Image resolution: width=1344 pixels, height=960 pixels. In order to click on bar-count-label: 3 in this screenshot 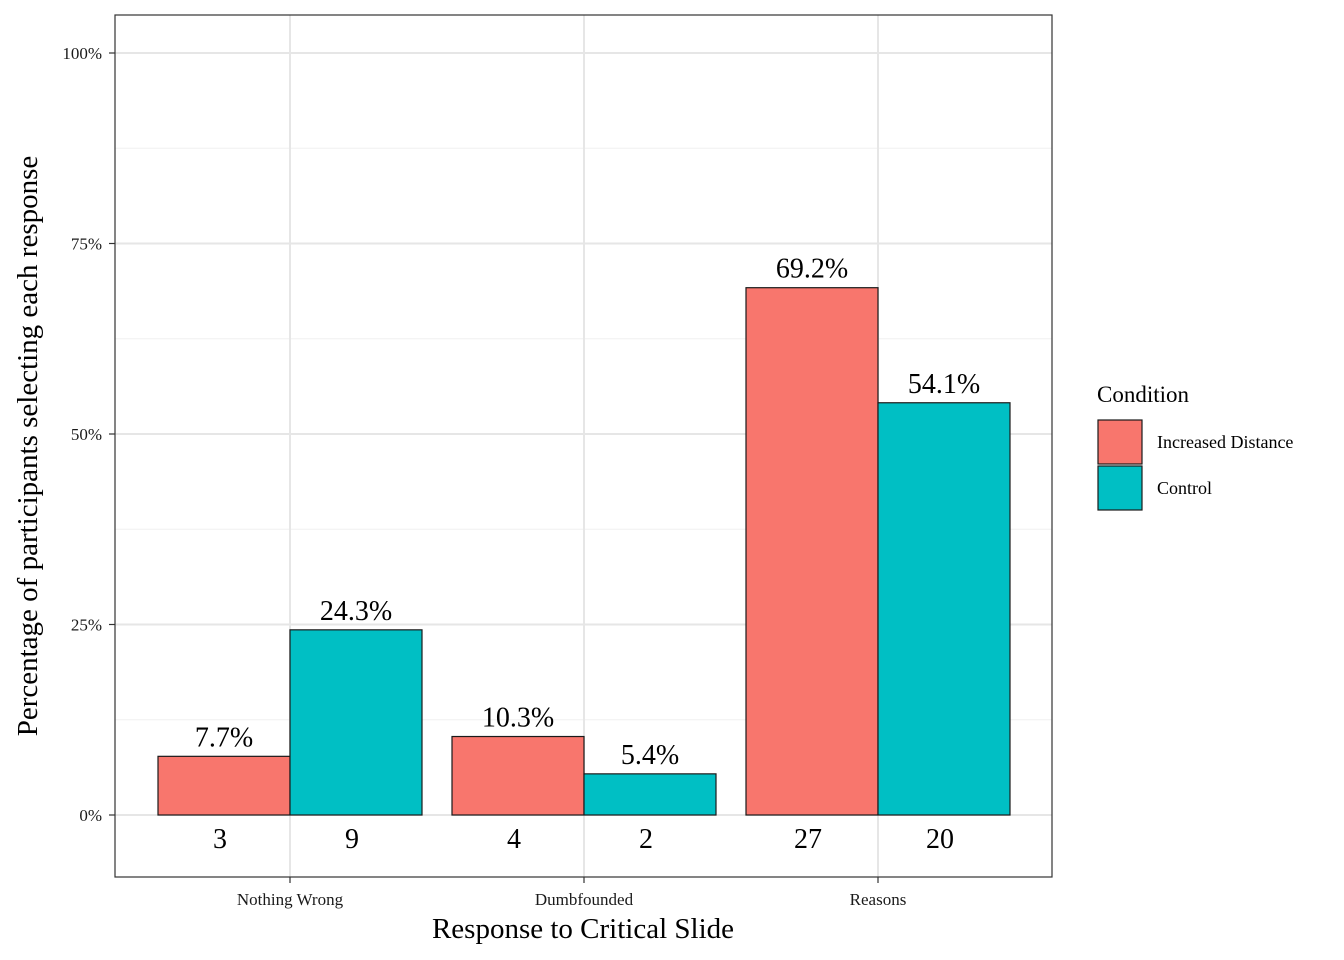, I will do `click(220, 839)`.